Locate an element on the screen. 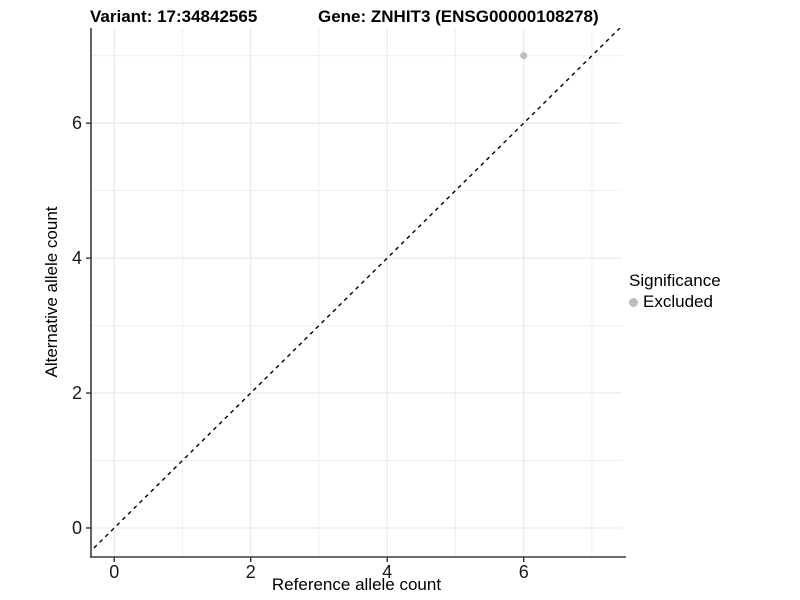 The width and height of the screenshot is (800, 600). x-tick-label: 0 is located at coordinates (114, 572).